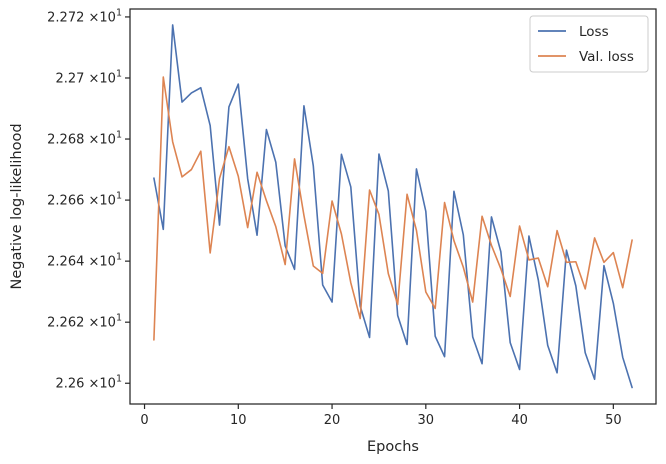 This screenshot has width=666, height=464. Describe the element at coordinates (426, 420) in the screenshot. I see `x-tick-label: 30` at that location.